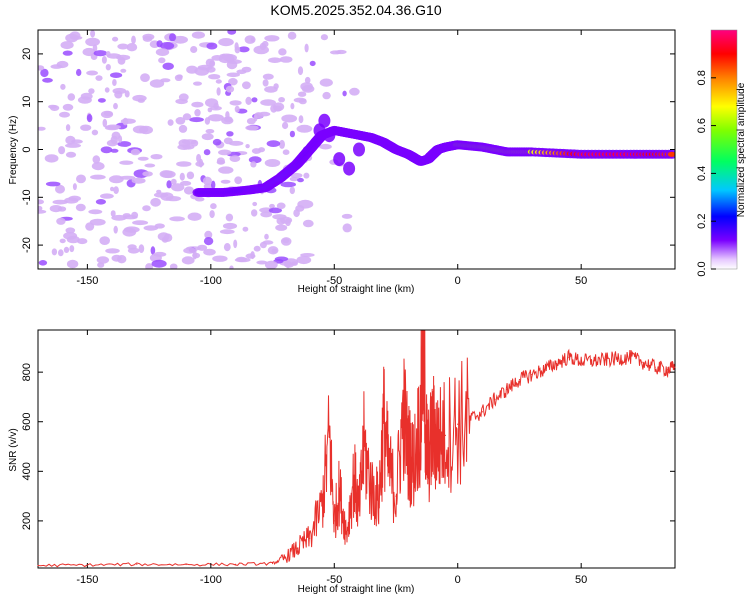 Image resolution: width=750 pixels, height=600 pixels. Describe the element at coordinates (27, 197) in the screenshot. I see `y-tick-label: -10` at that location.